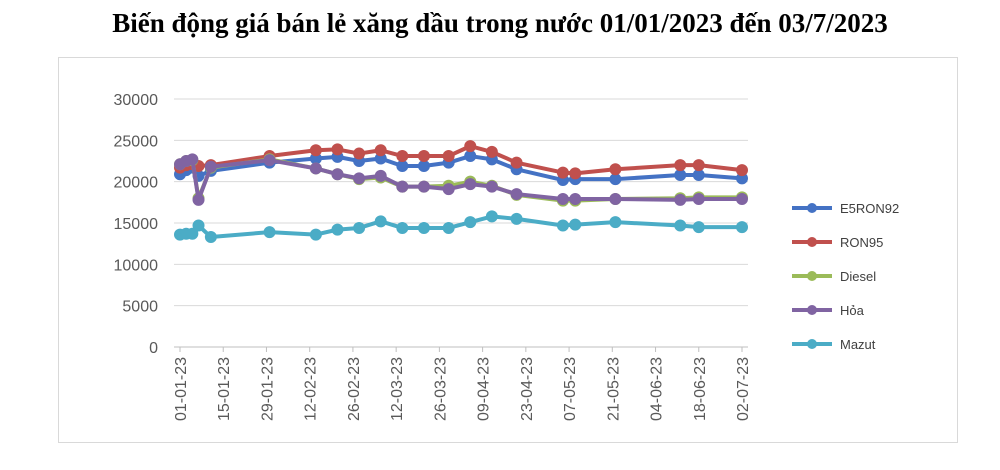 The height and width of the screenshot is (470, 1000). What do you see at coordinates (136, 100) in the screenshot?
I see `y-tick-label: 30000` at bounding box center [136, 100].